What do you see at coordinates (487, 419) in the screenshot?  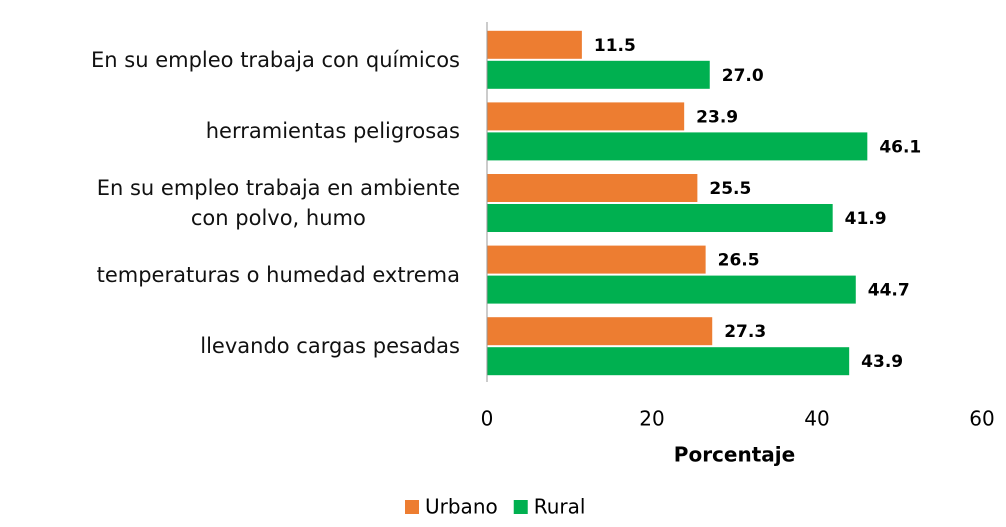 I see `x-tick-label: 0` at bounding box center [487, 419].